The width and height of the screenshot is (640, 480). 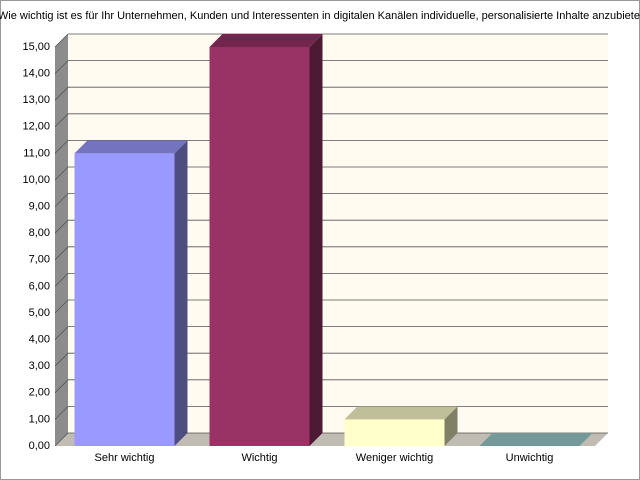 What do you see at coordinates (39, 340) in the screenshot?
I see `y-tick-label: 4,00` at bounding box center [39, 340].